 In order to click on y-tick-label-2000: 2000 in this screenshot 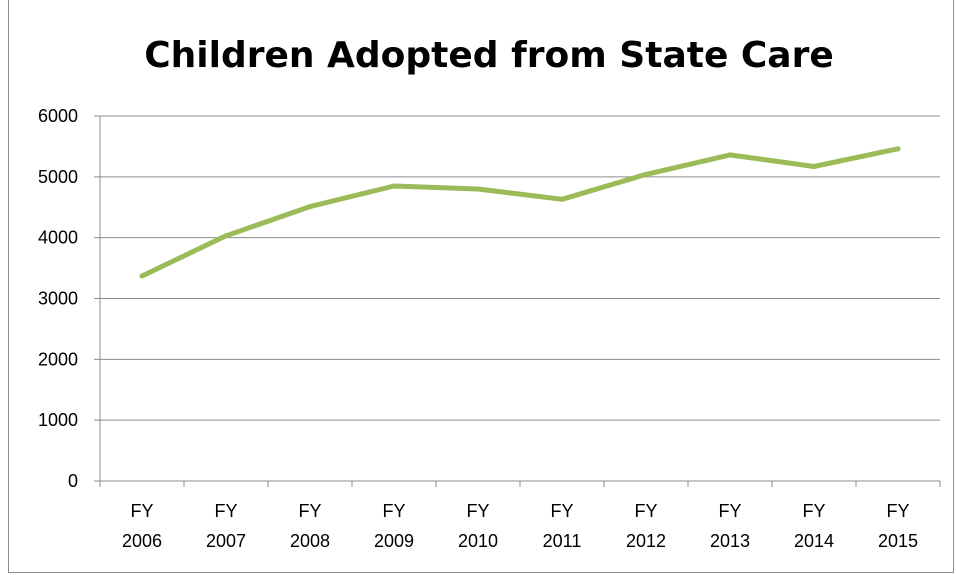, I will do `click(58, 359)`.